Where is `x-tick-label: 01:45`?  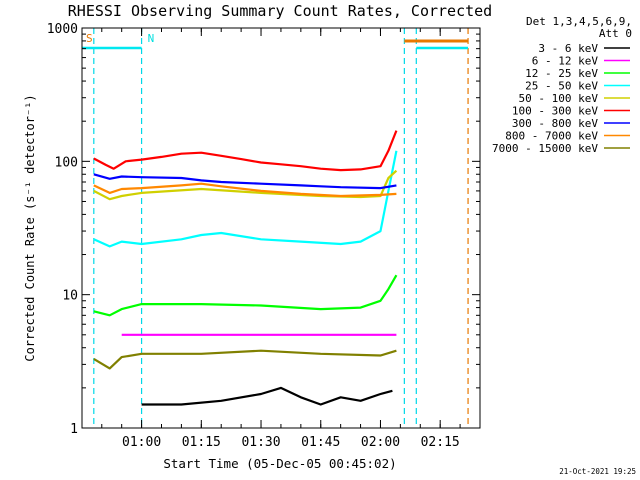
x-tick-label: 01:45 is located at coordinates (320, 442).